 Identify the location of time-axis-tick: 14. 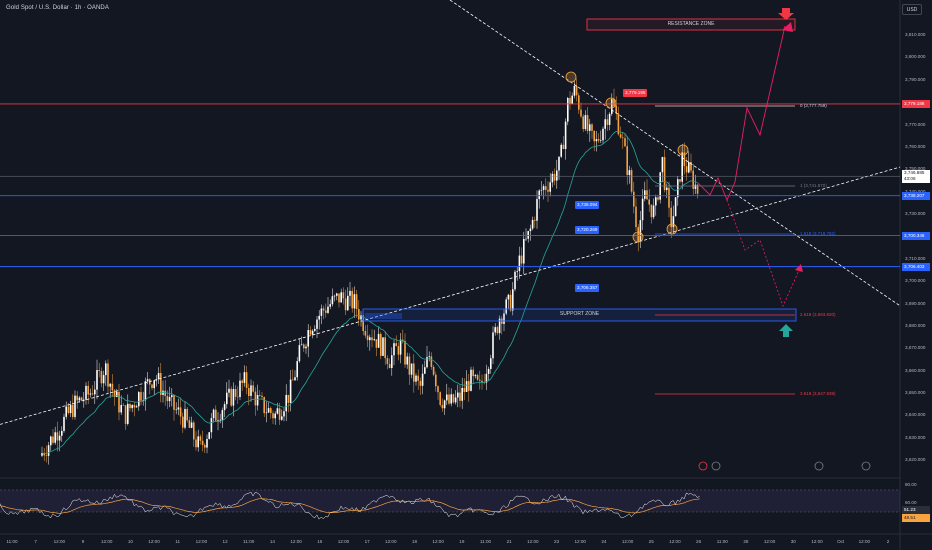
(272, 541).